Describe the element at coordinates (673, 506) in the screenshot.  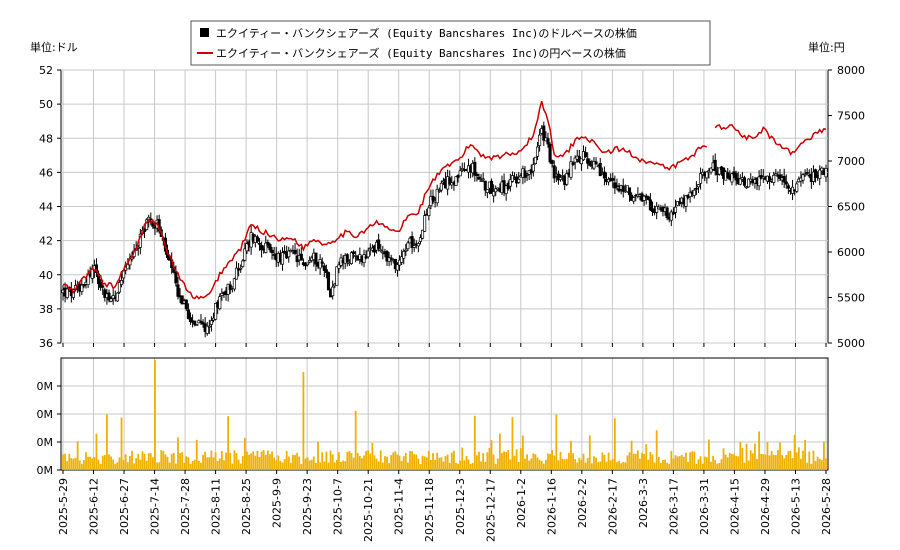
I see `x-tick-label: 2026-3-17` at that location.